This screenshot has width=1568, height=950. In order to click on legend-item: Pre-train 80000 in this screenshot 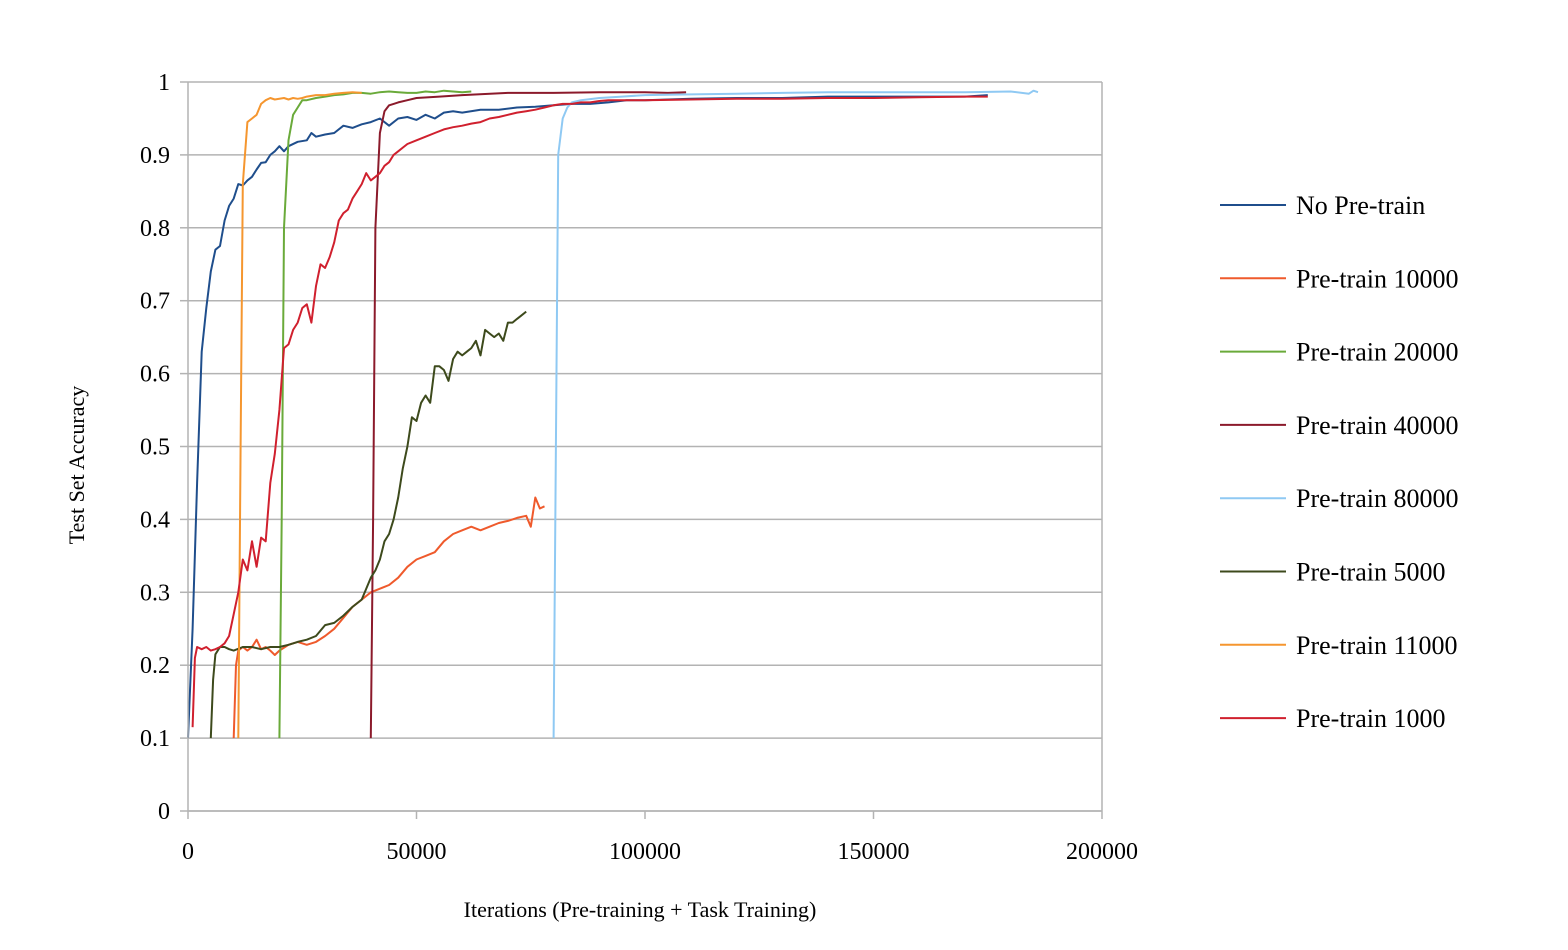, I will do `click(1339, 498)`.